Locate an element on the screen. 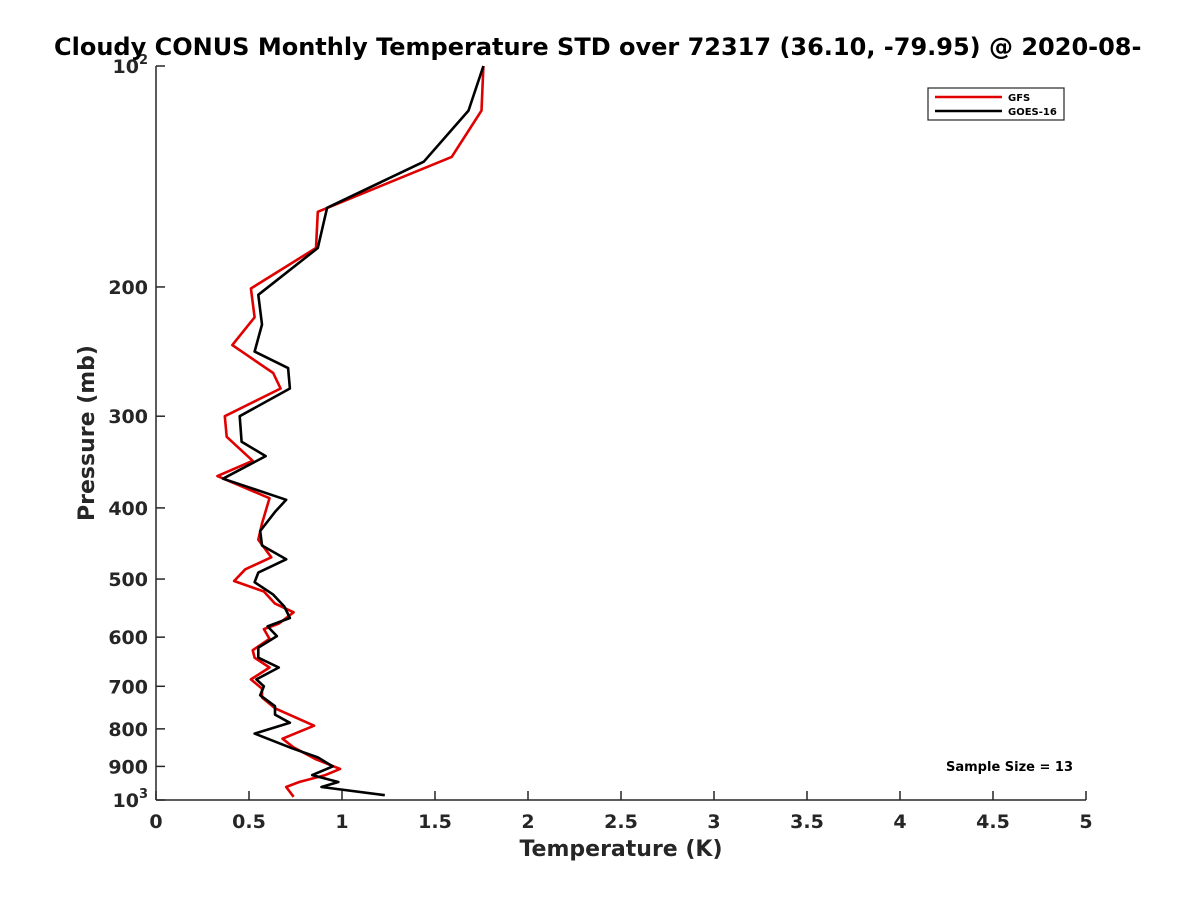  legend-box is located at coordinates (996, 104).